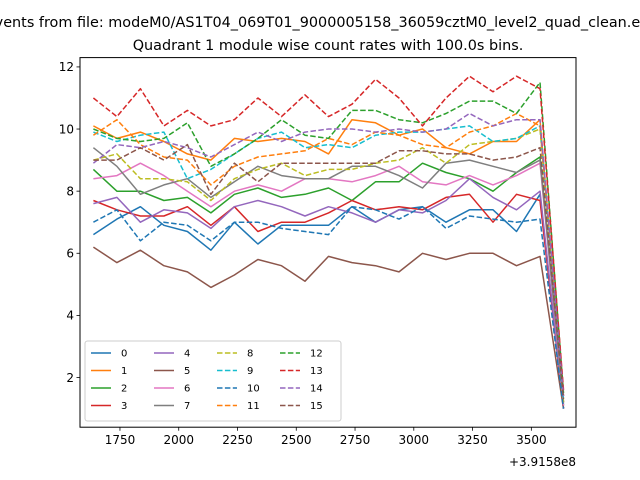  I want to click on x-tick-label-1750: 1750, so click(120, 440).